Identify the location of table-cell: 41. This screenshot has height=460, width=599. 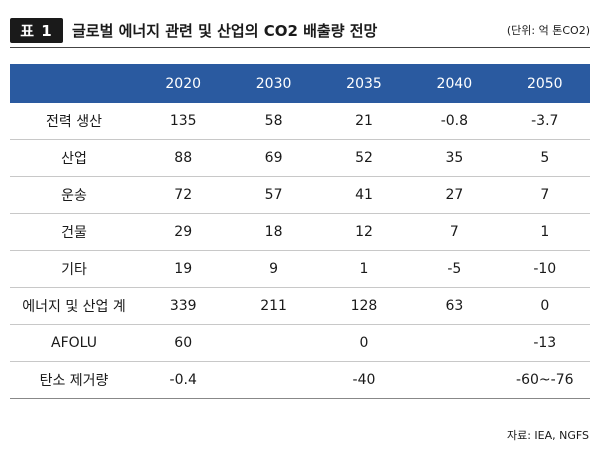
(364, 195).